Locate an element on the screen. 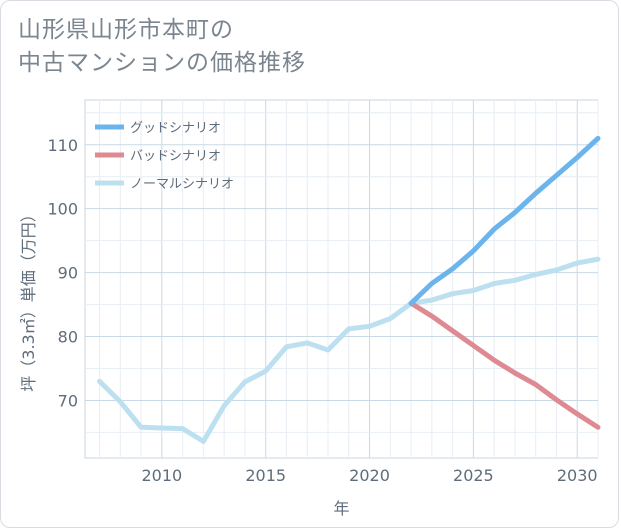 The height and width of the screenshot is (530, 621). y-tick-label: 70 is located at coordinates (68, 400).